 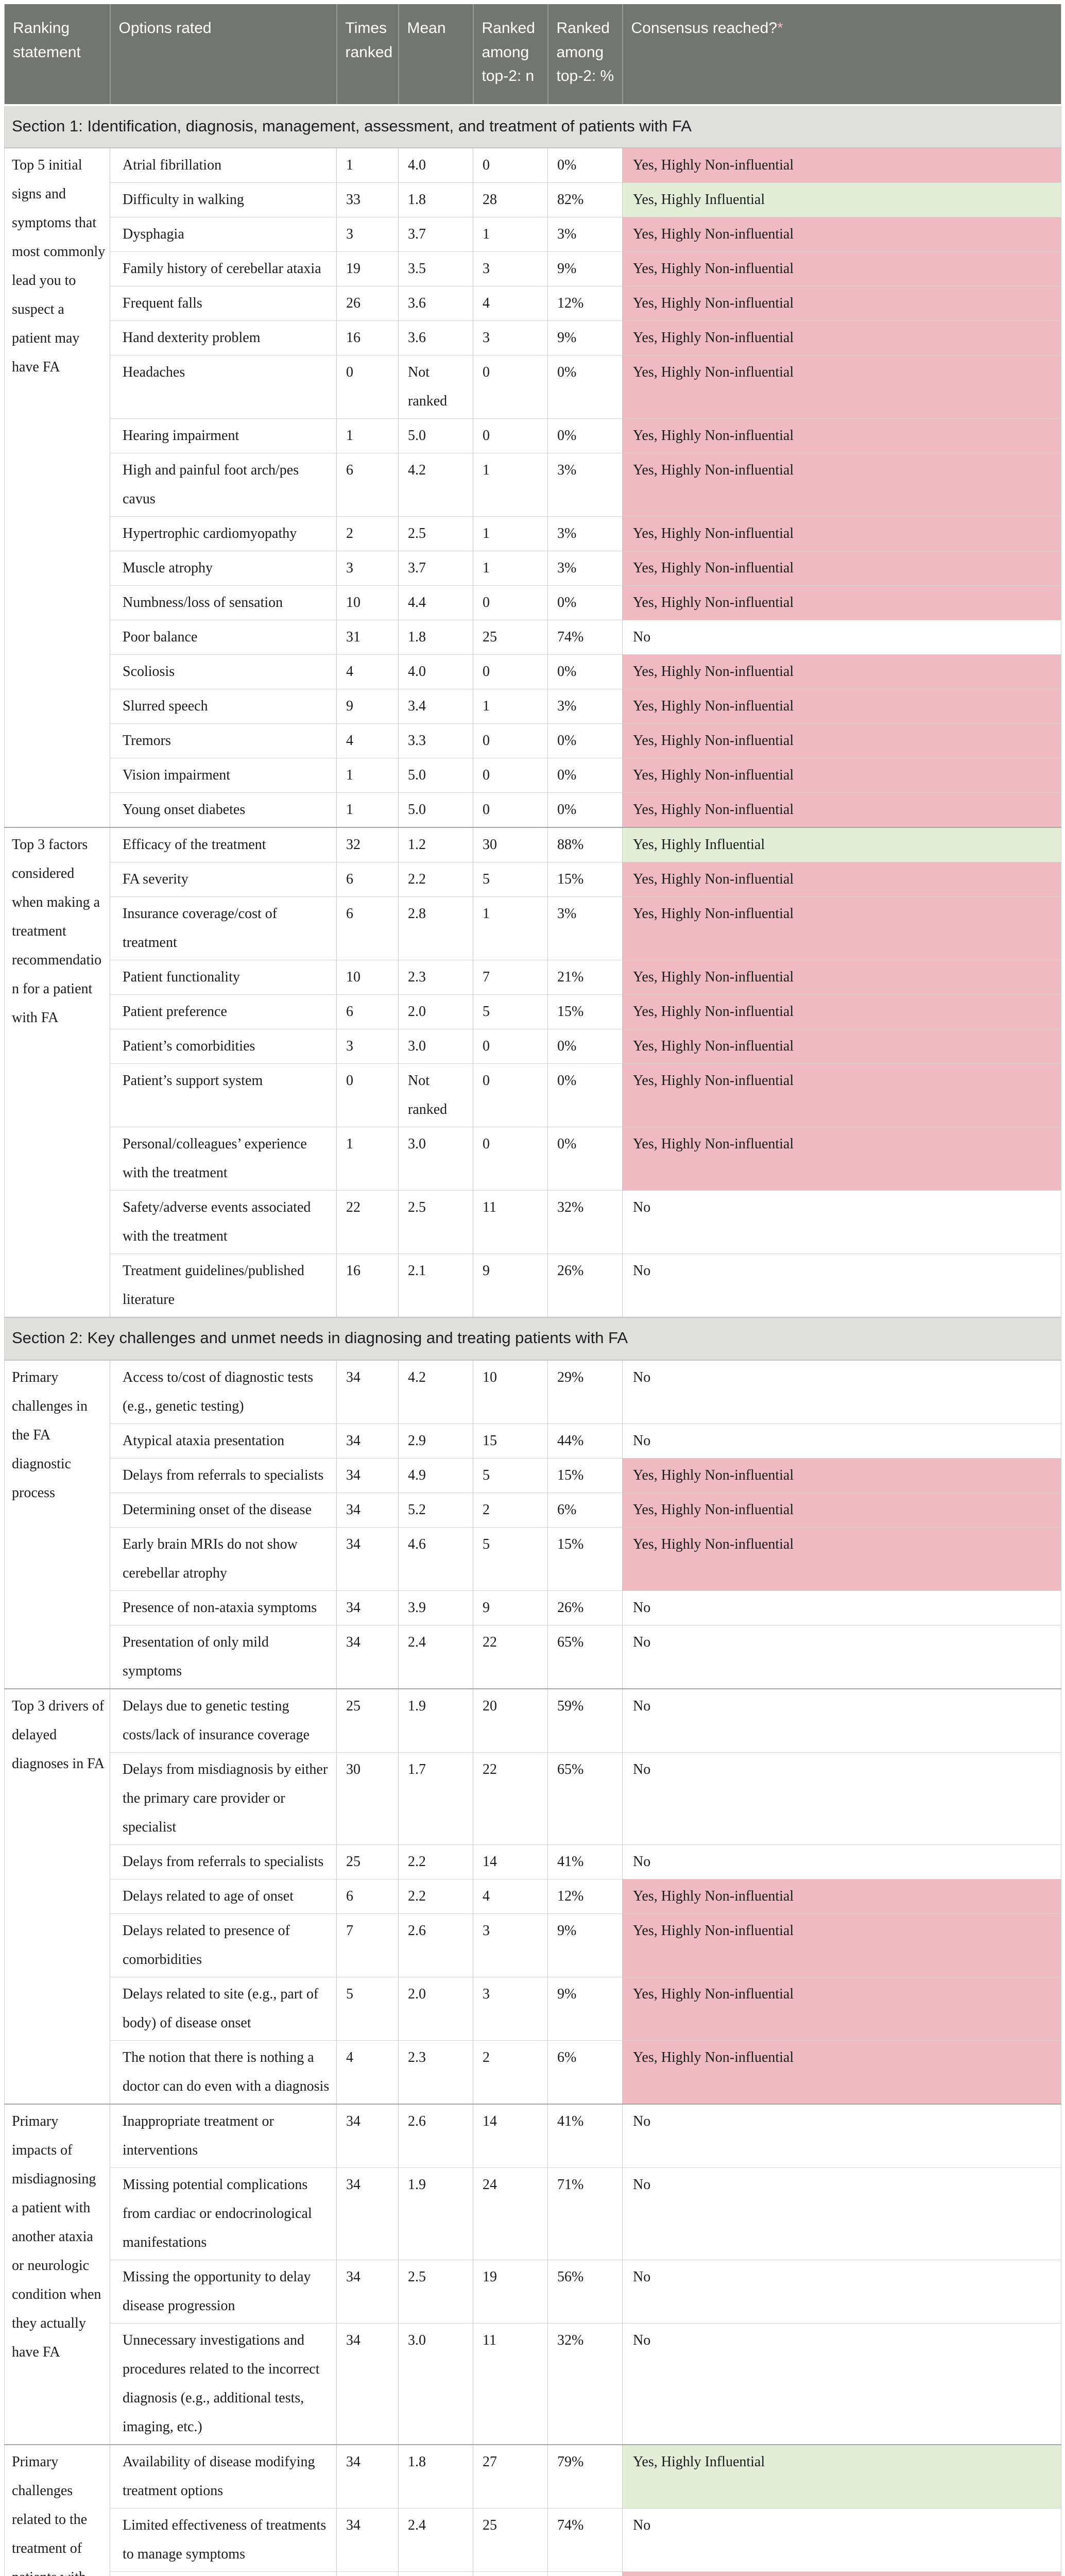 What do you see at coordinates (585, 1861) in the screenshot?
I see `top2-pct-cell: 41%` at bounding box center [585, 1861].